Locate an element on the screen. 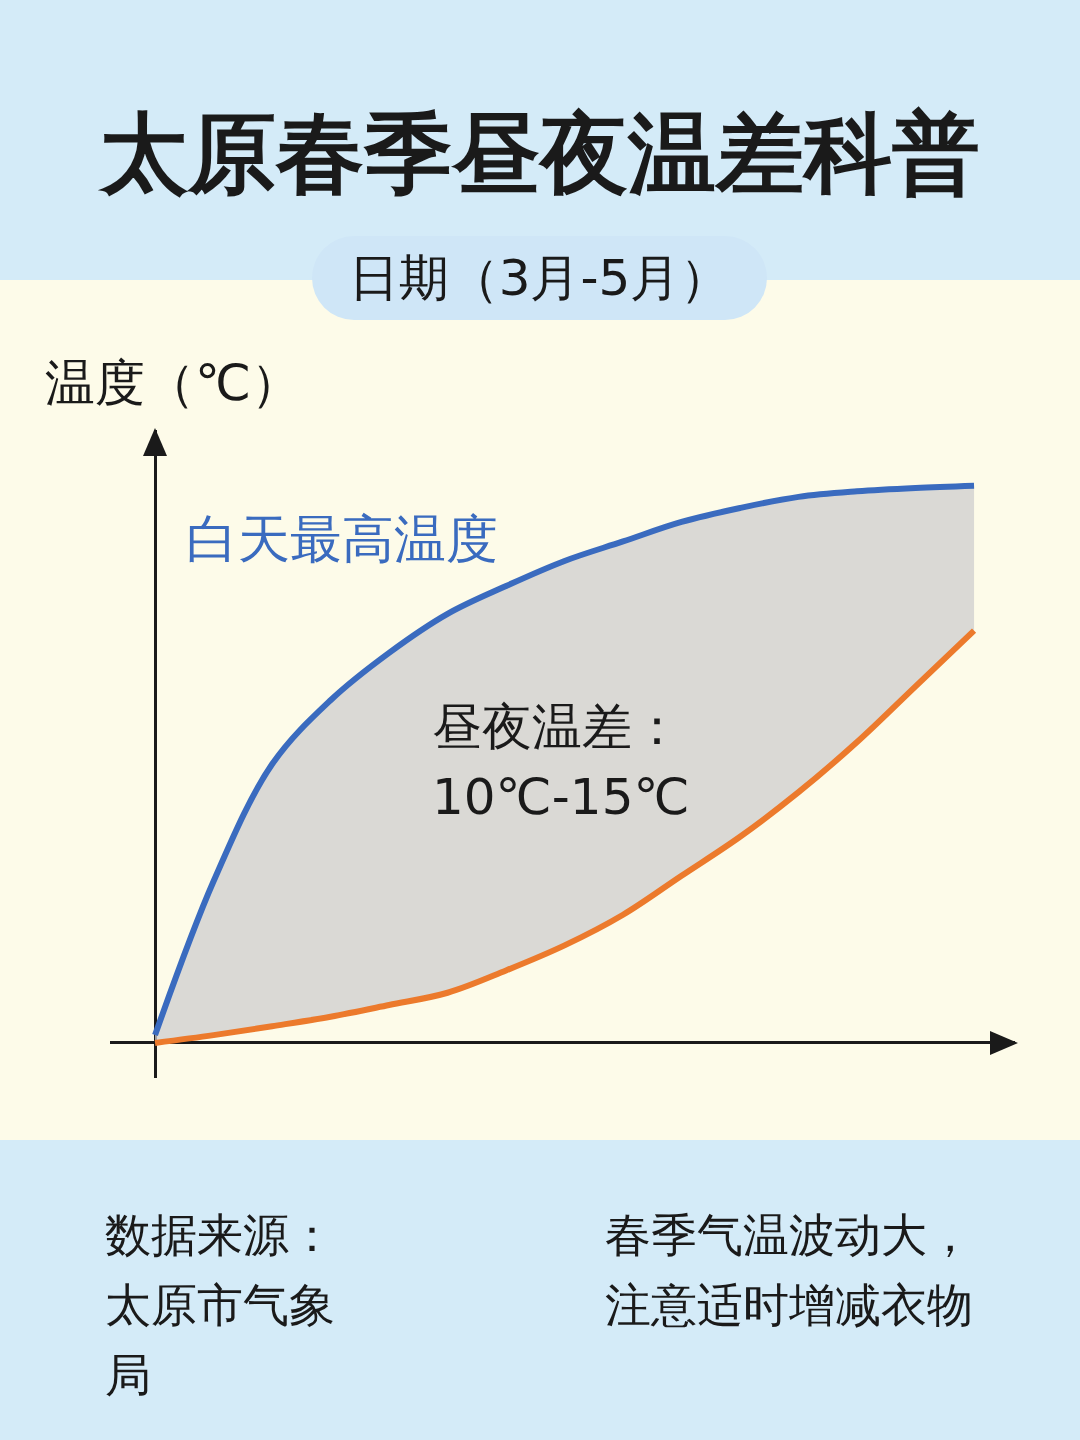 Image resolution: width=1080 pixels, height=1440 pixels. y-axis-title: 温度（℃） is located at coordinates (173, 383).